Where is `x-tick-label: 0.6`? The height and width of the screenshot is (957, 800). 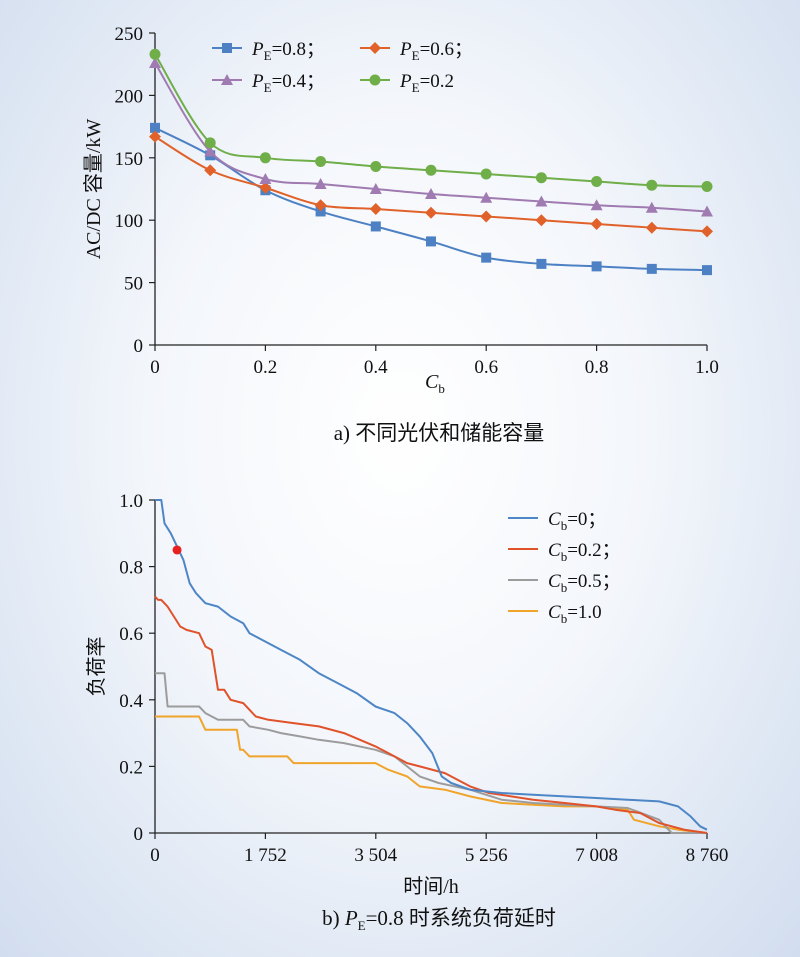
x-tick-label: 0.6 is located at coordinates (486, 367).